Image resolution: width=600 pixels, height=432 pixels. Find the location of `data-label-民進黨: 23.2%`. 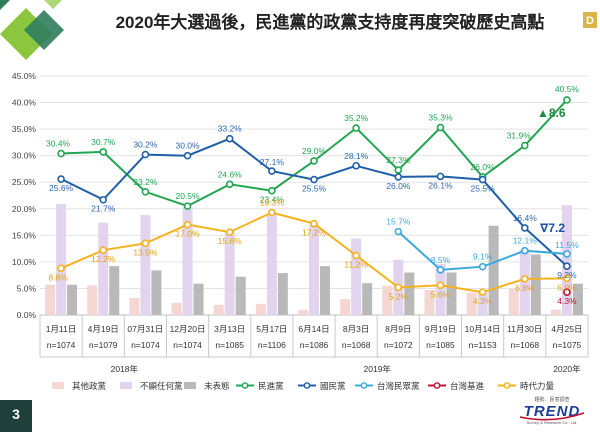

data-label-民進黨: 23.2% is located at coordinates (145, 182).